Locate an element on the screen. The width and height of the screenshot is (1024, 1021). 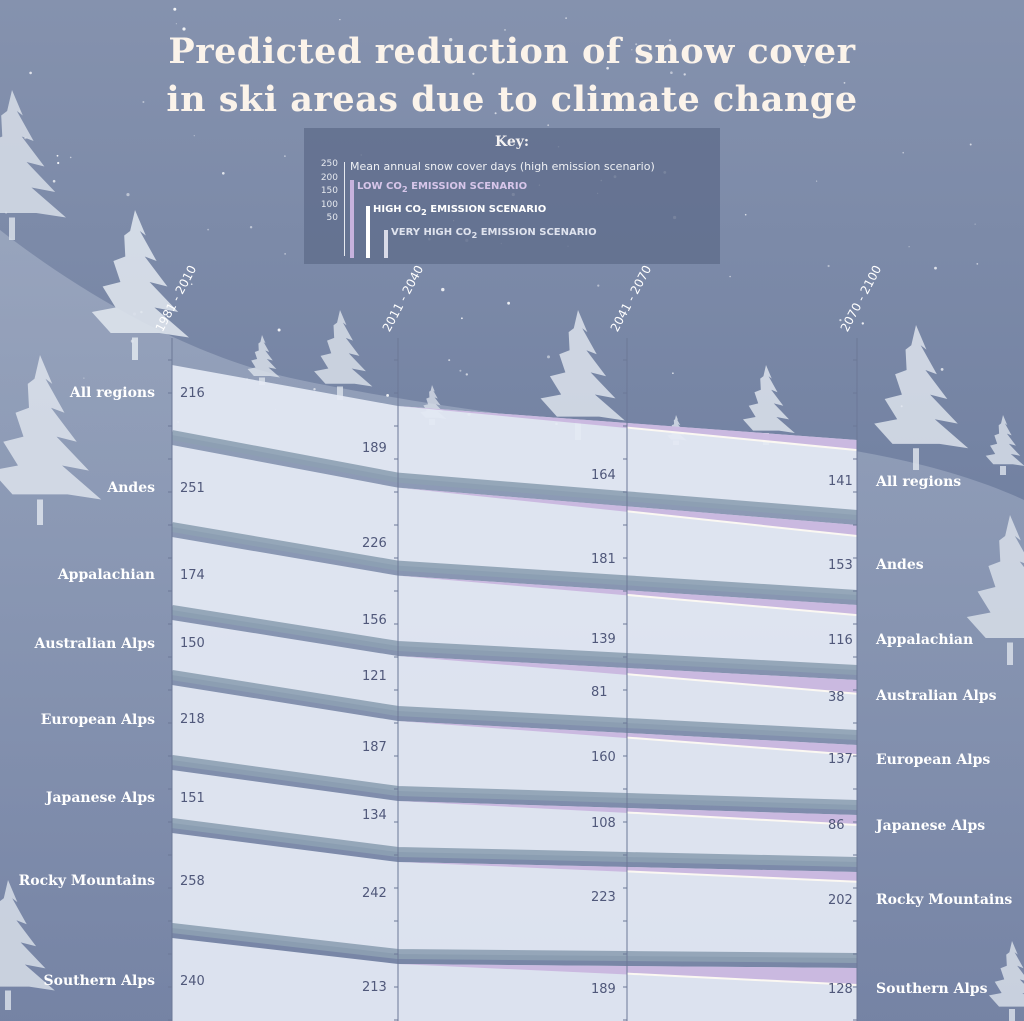
key-bar-very-high is located at coordinates (386, 244).